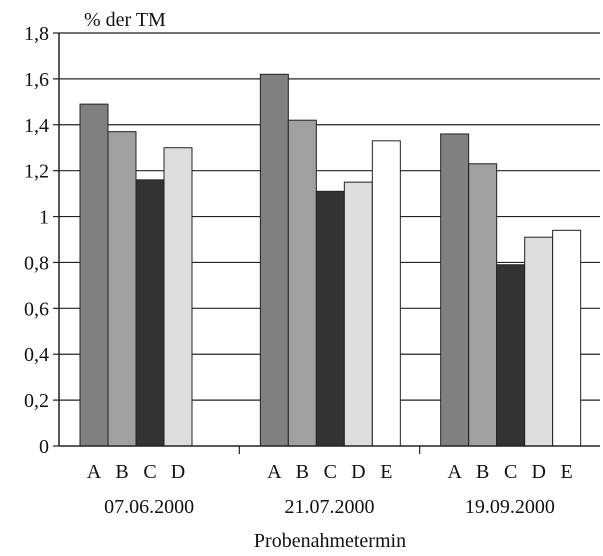 The width and height of the screenshot is (603, 556). Describe the element at coordinates (44, 218) in the screenshot. I see `y-tick-label: 1` at that location.